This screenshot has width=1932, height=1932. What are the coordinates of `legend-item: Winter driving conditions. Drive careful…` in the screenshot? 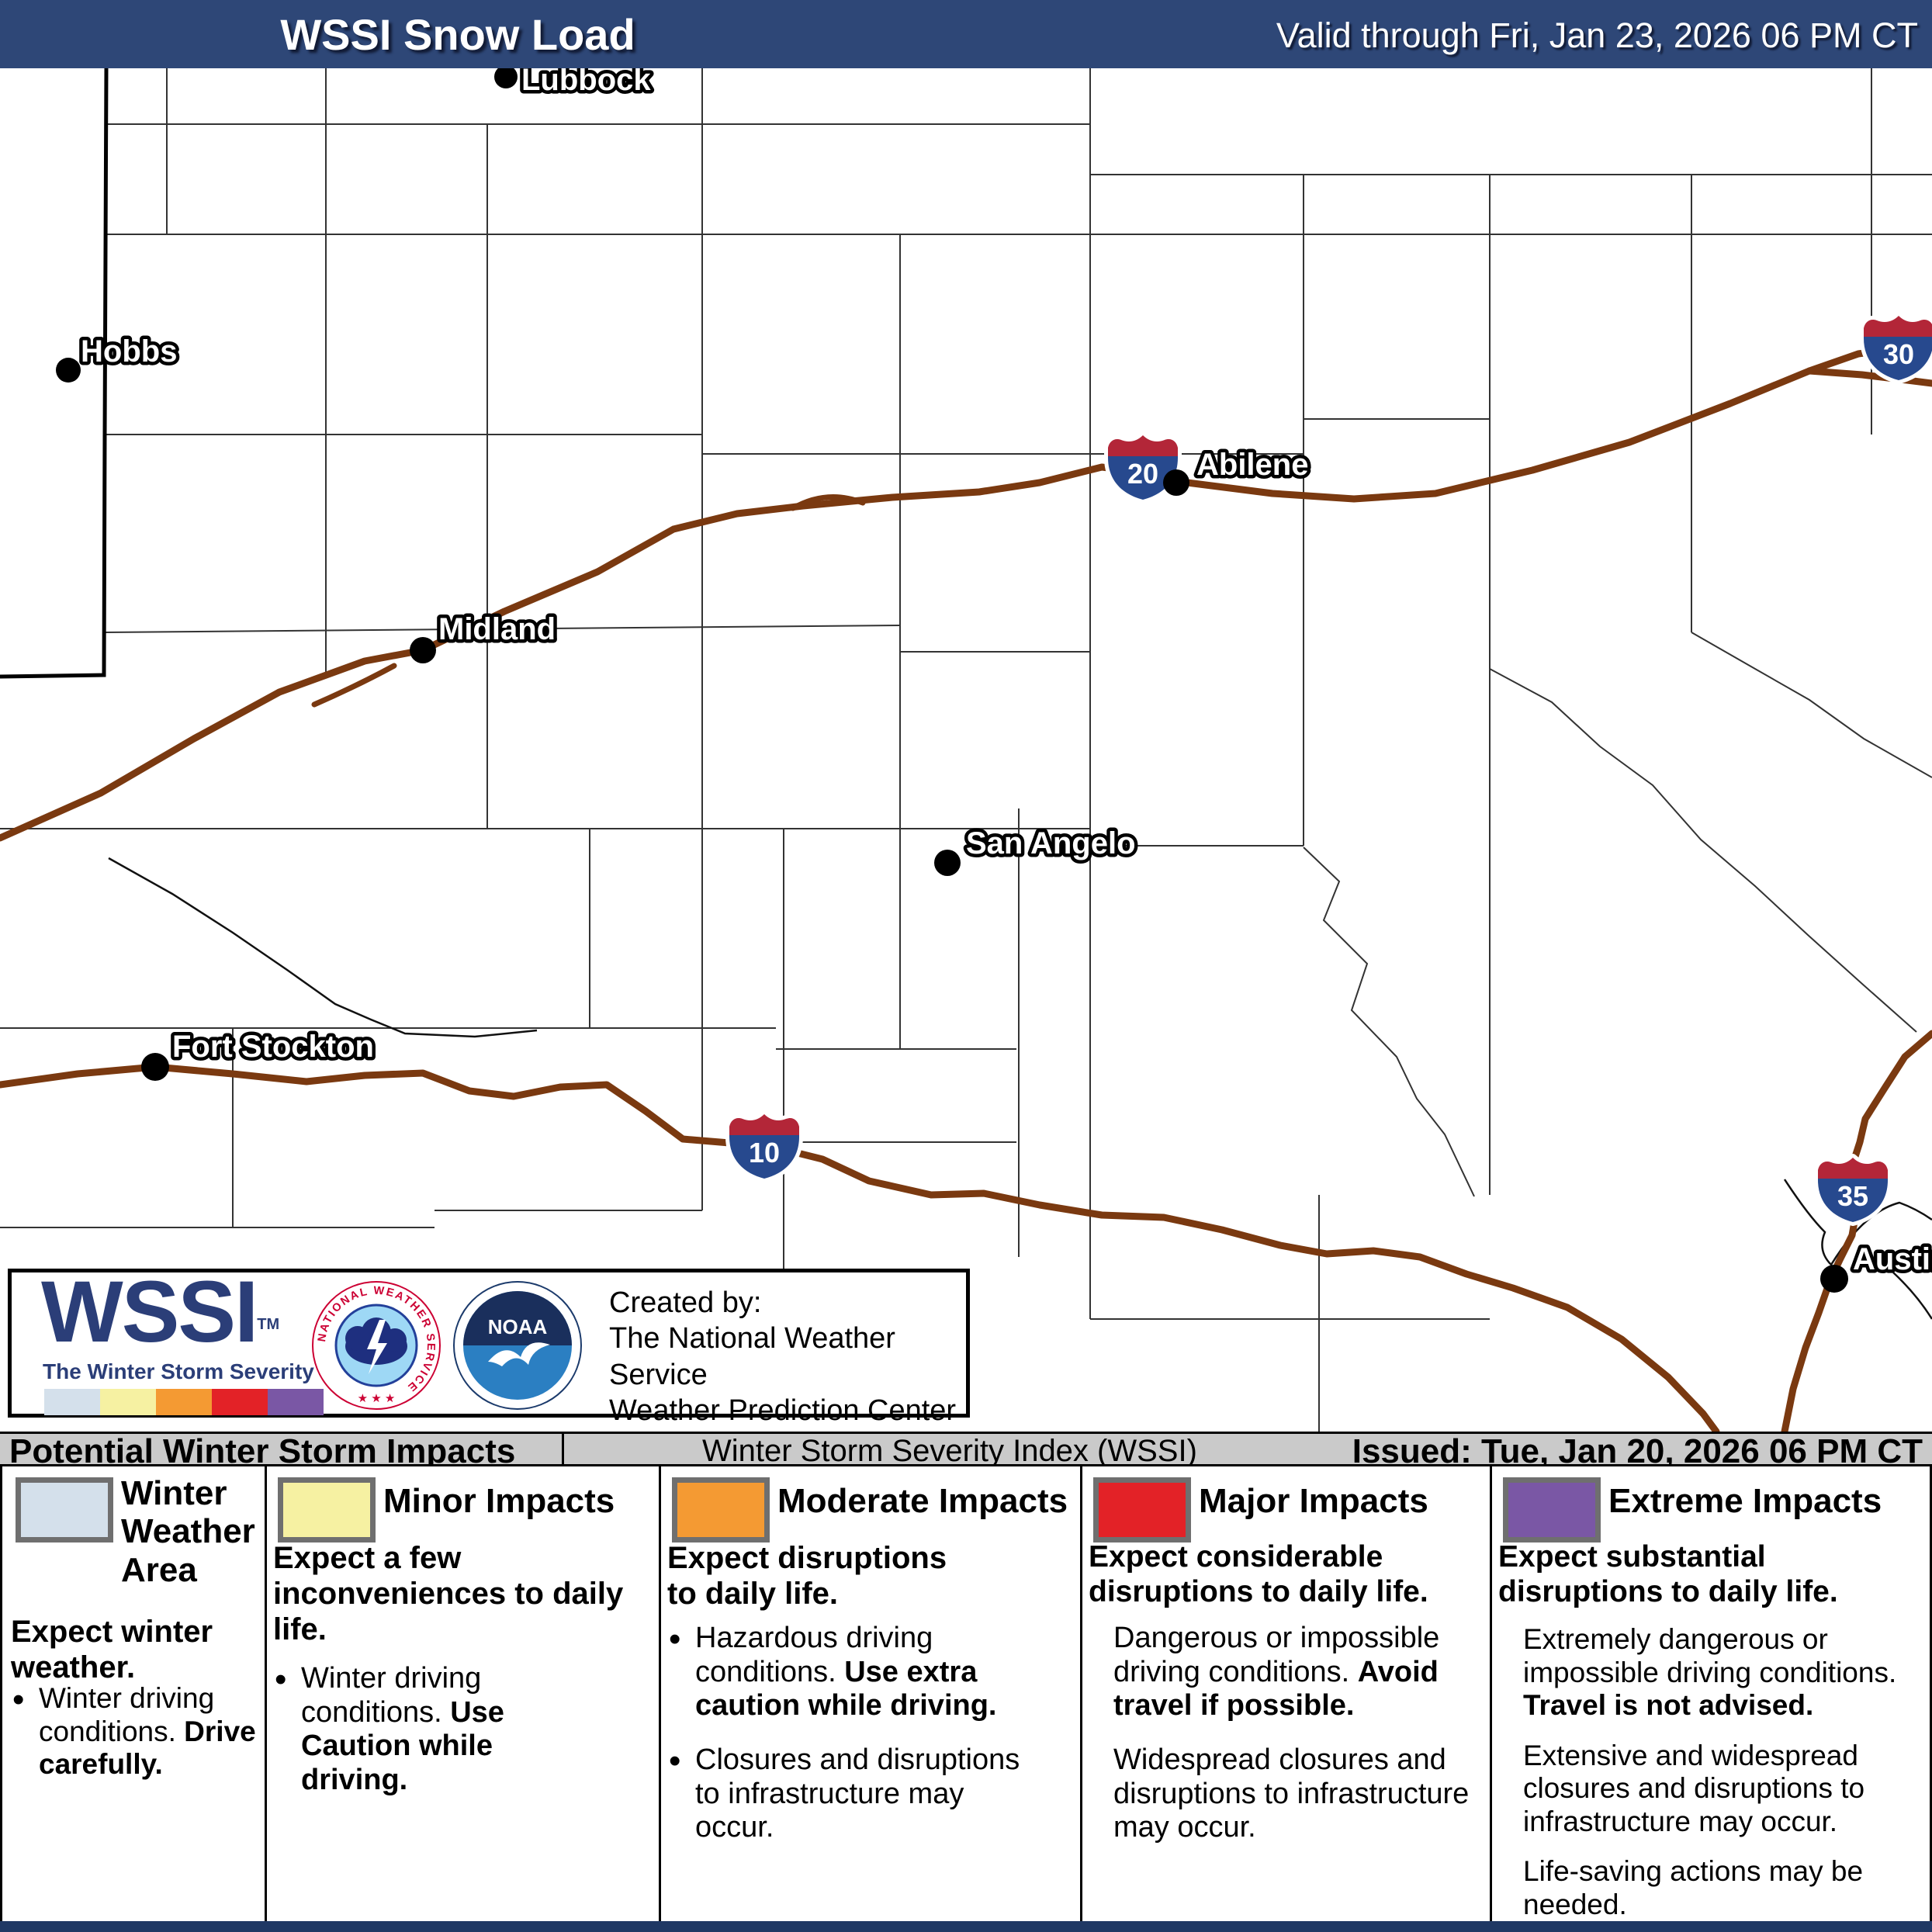 It's located at (135, 1731).